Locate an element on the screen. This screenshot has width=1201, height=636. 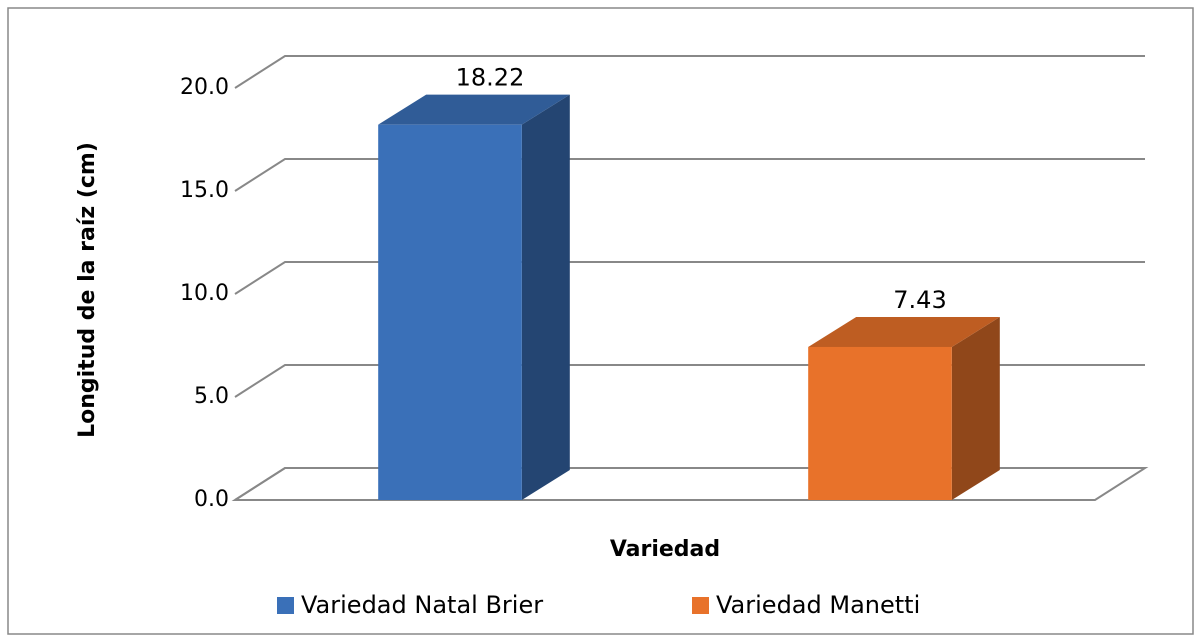
data-label: 18.22 is located at coordinates (490, 78).